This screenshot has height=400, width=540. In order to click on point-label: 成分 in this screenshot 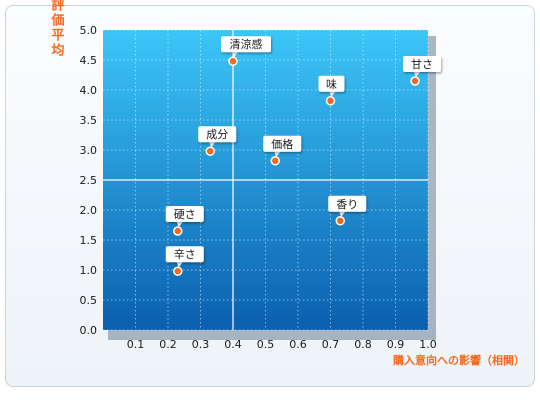, I will do `click(217, 134)`.